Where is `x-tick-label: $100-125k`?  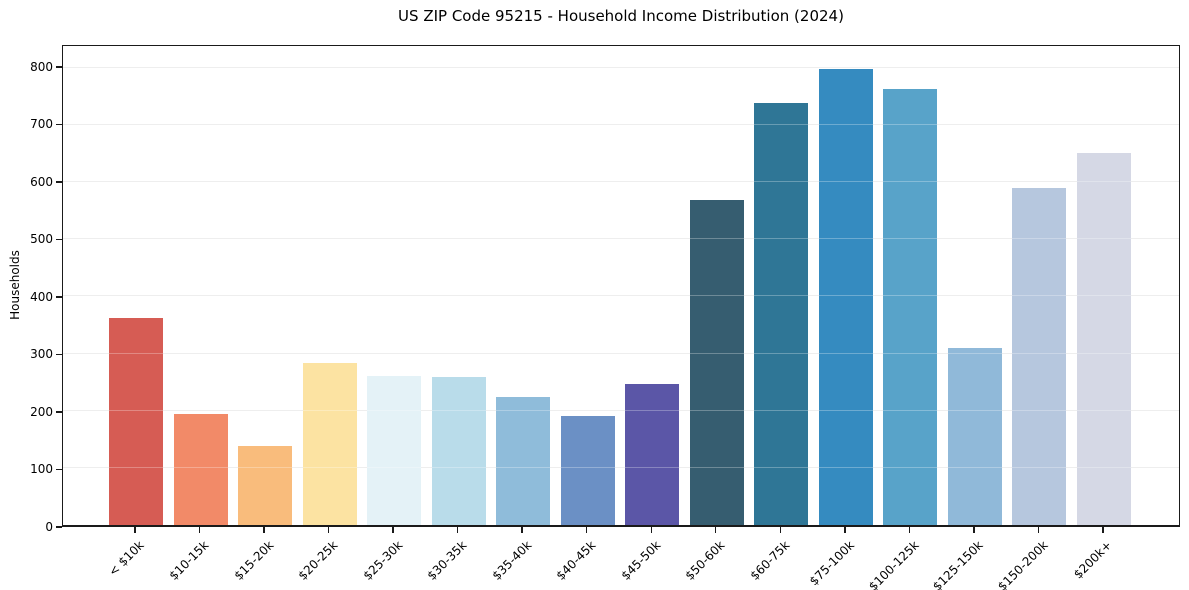
x-tick-label: $100-125k is located at coordinates (893, 564).